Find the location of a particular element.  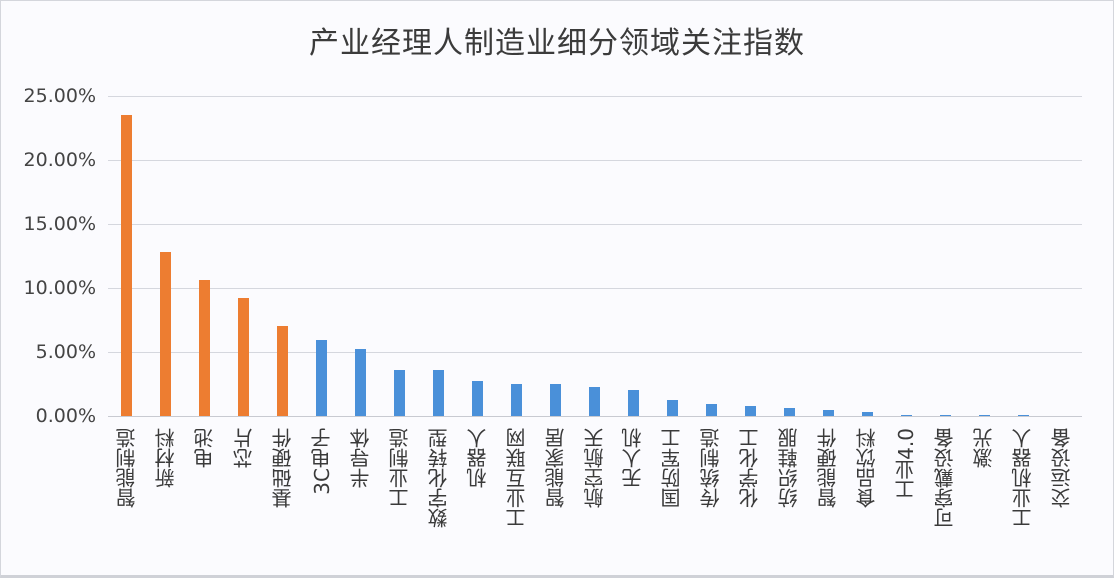

x-tick-label: 半导体 is located at coordinates (360, 458).